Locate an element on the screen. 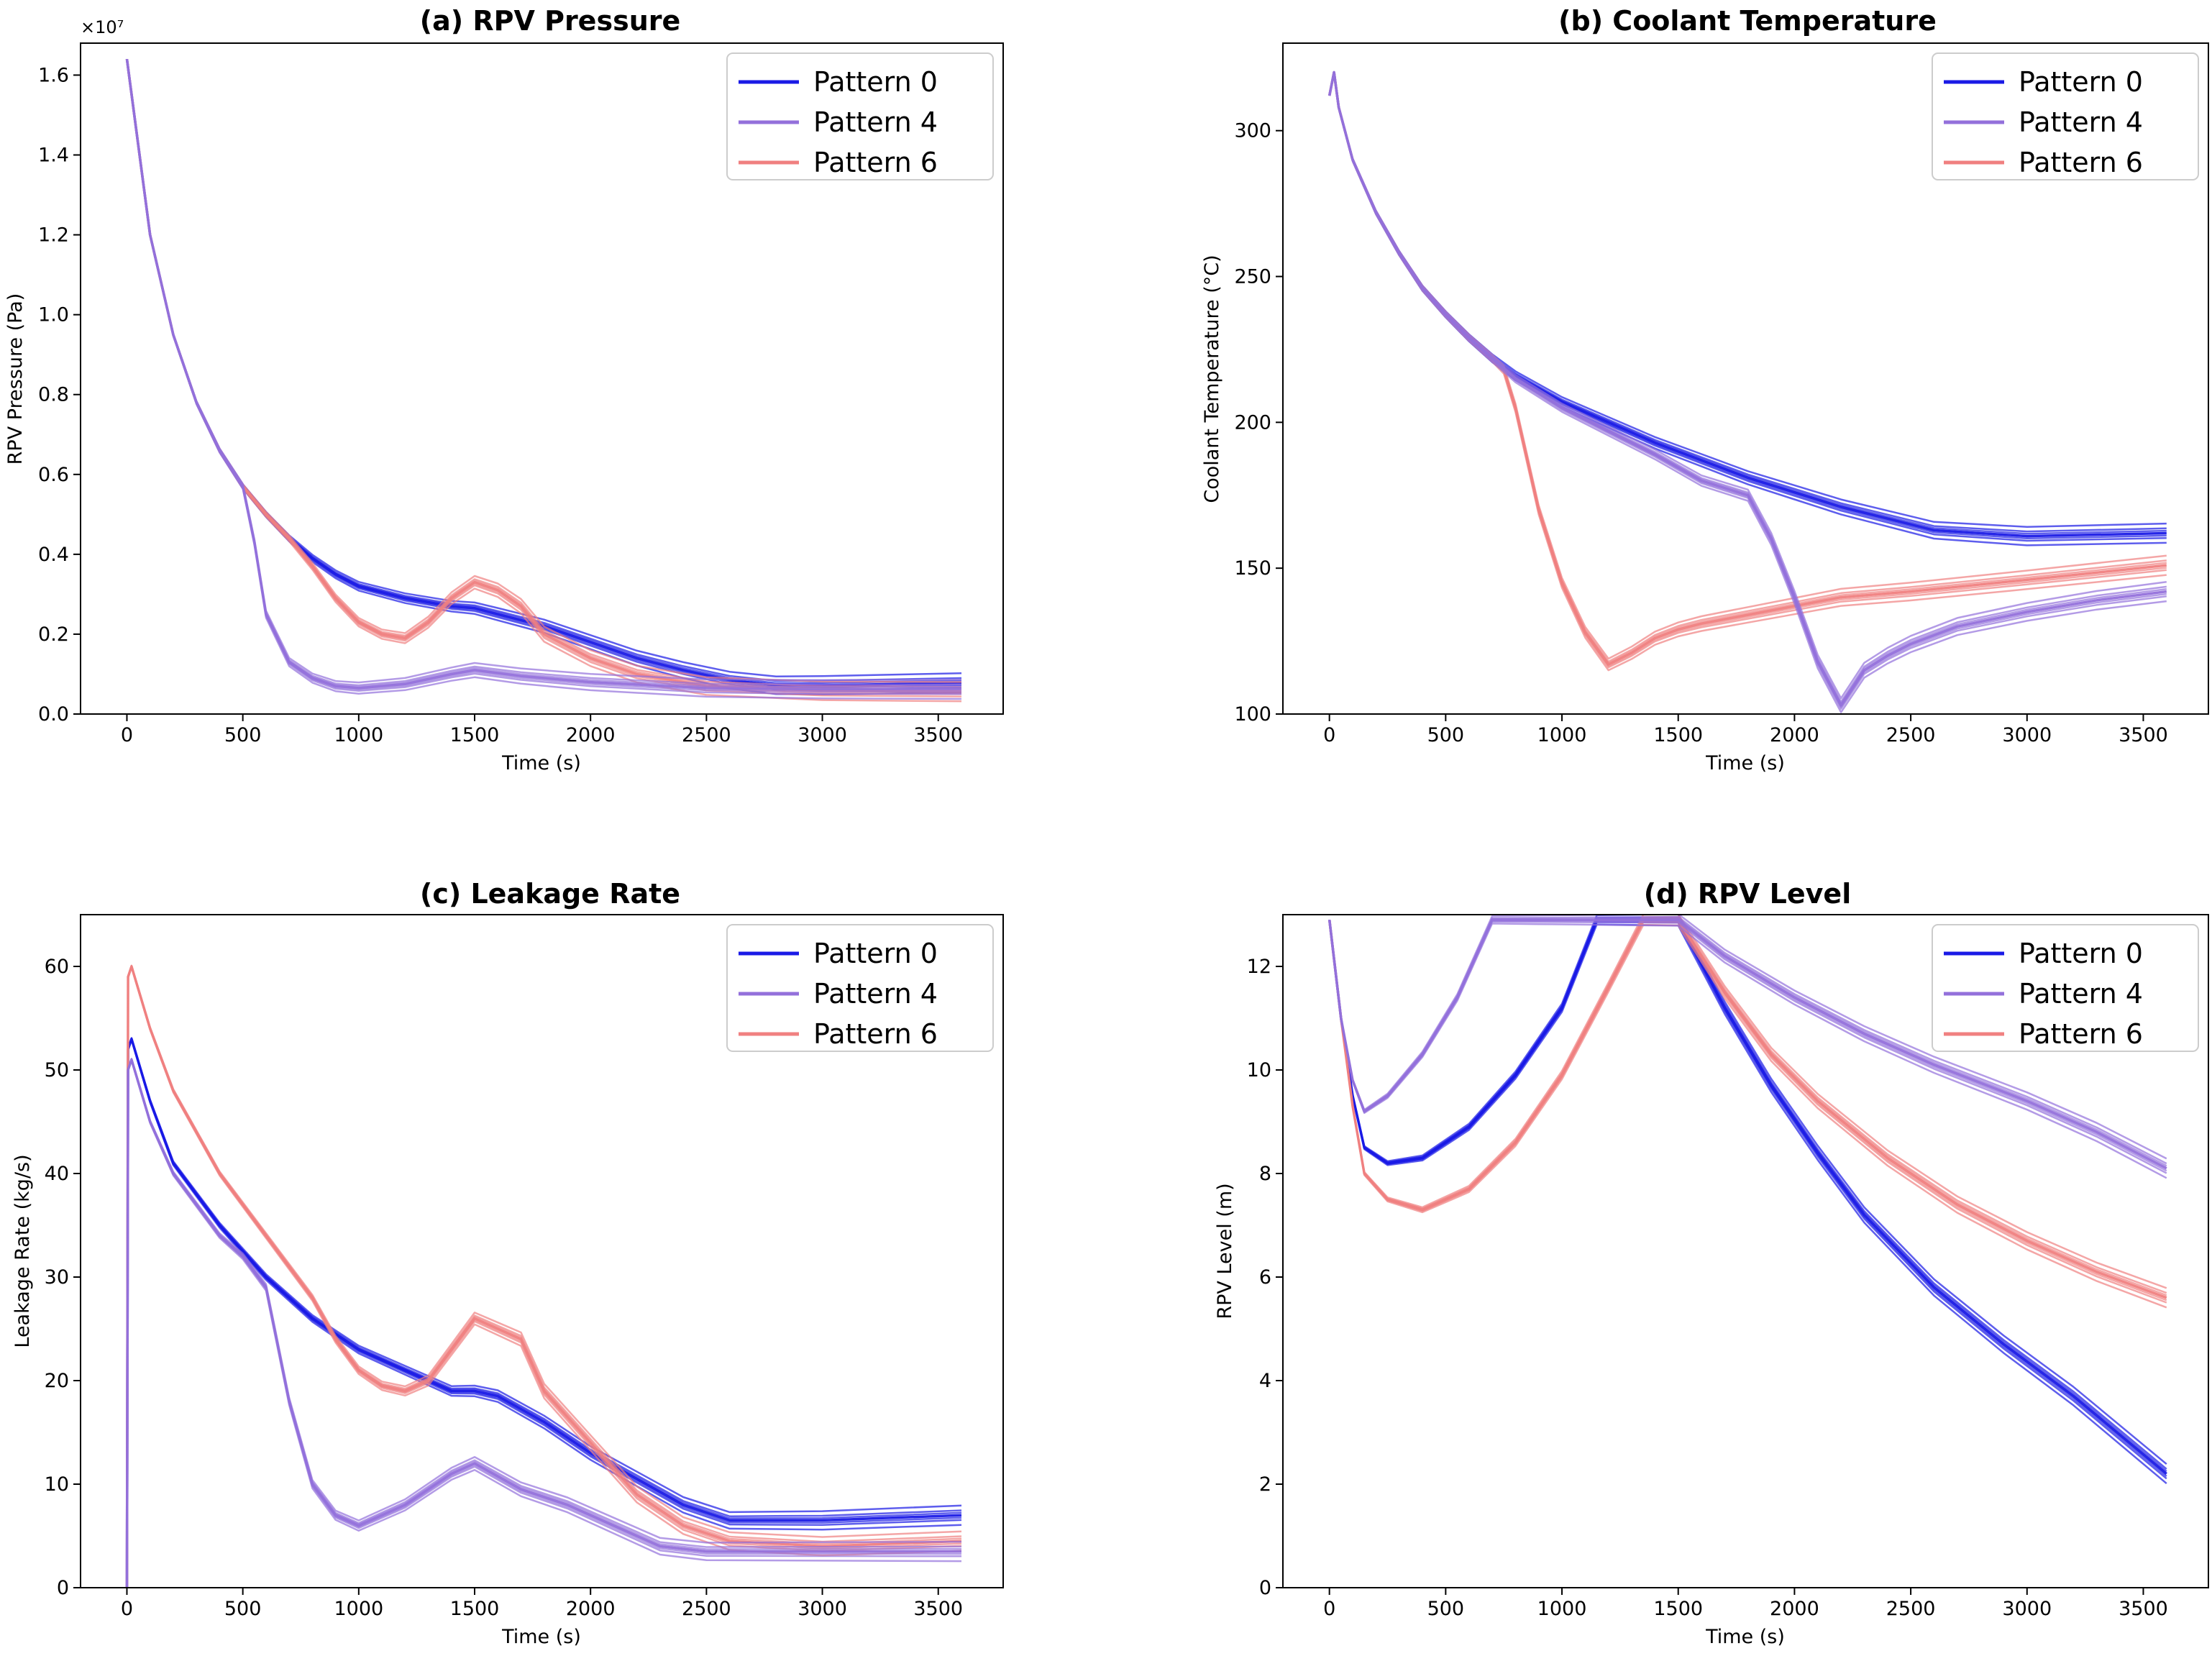  y-tick-label: 10 is located at coordinates (1259, 1070).